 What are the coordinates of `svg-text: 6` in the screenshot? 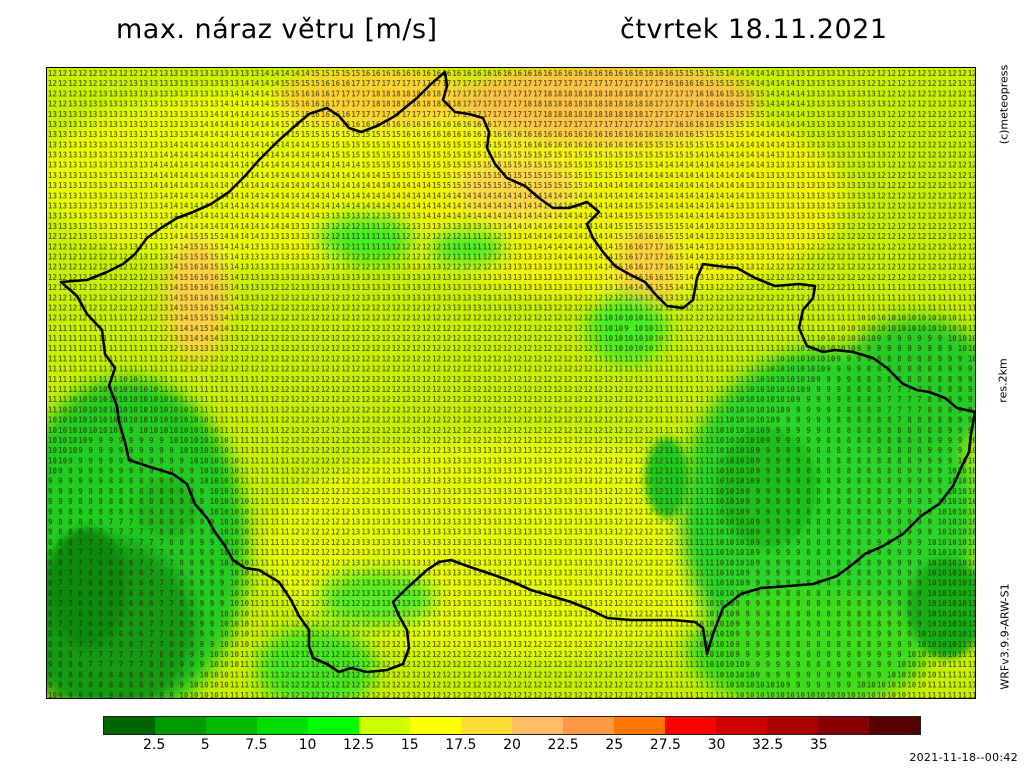 It's located at (121, 562).